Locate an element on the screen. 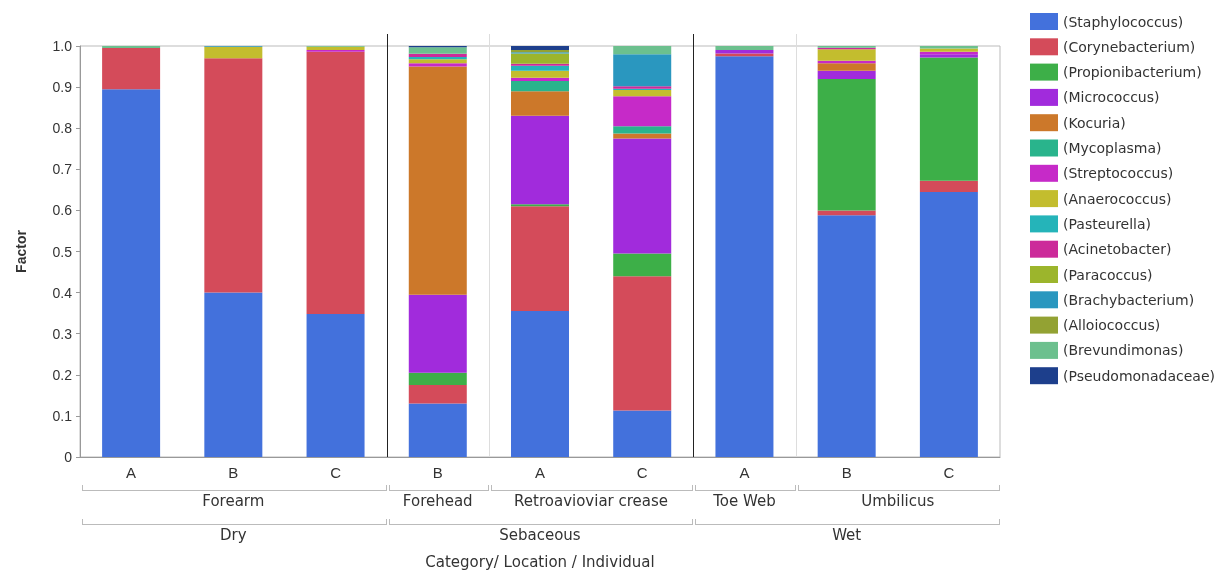 The height and width of the screenshot is (572, 1222). y-tick-label: 0.6 is located at coordinates (62, 210).